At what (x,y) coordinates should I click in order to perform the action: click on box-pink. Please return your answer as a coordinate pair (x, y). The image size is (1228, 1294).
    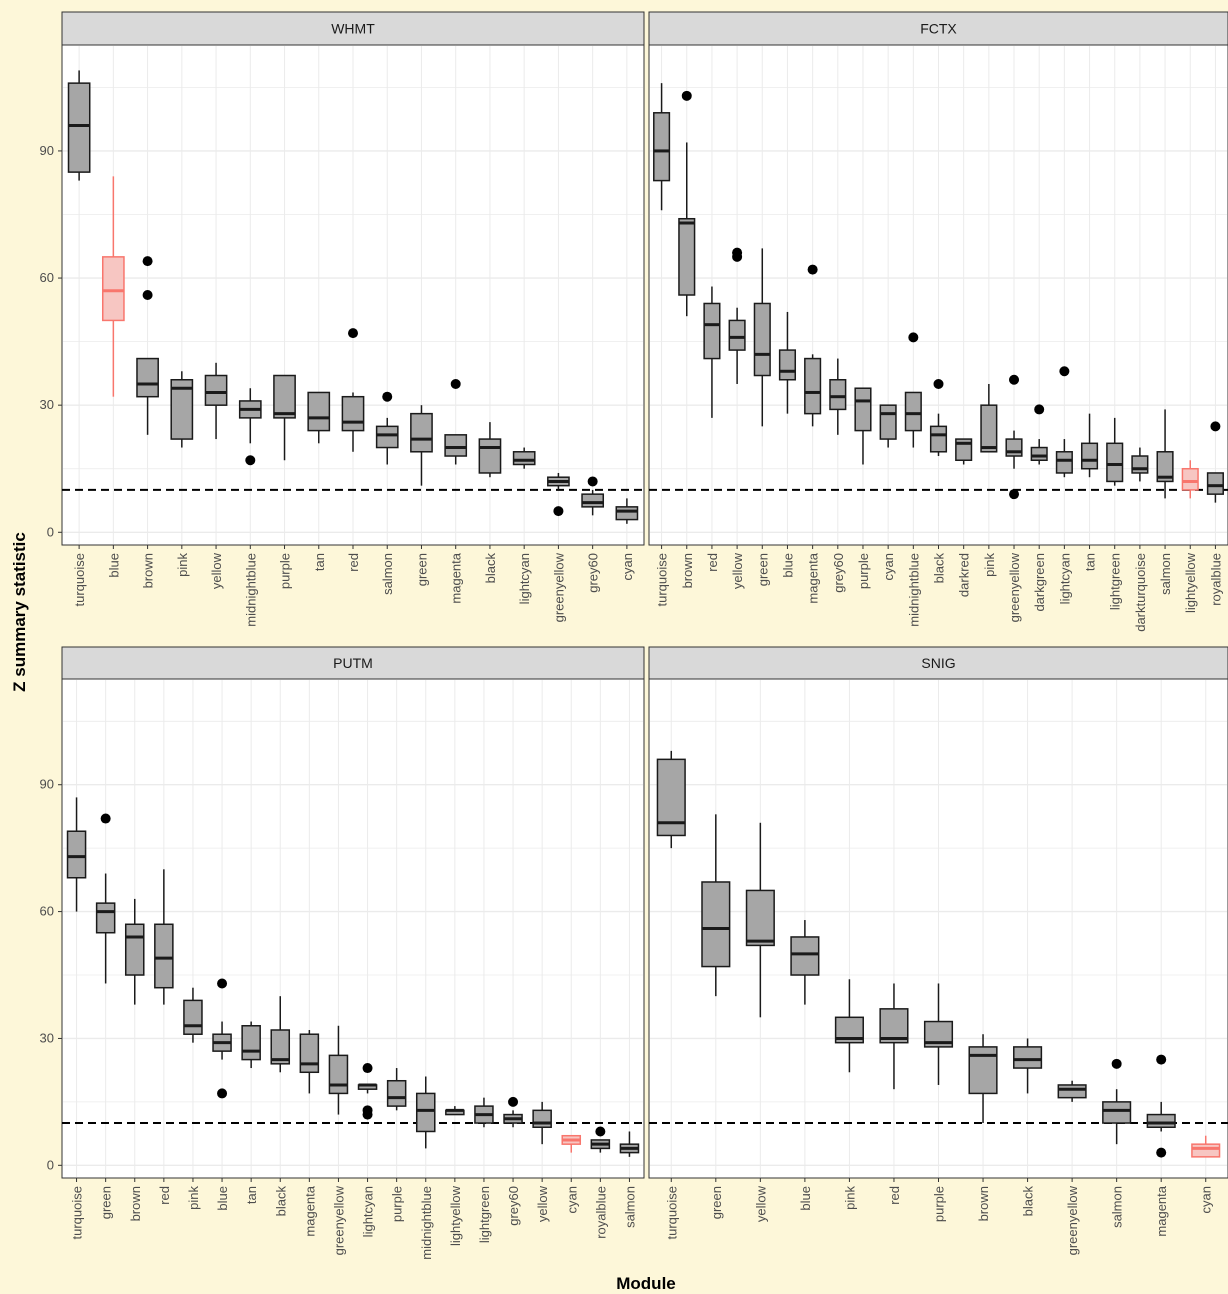
    Looking at the image, I should click on (989, 418).